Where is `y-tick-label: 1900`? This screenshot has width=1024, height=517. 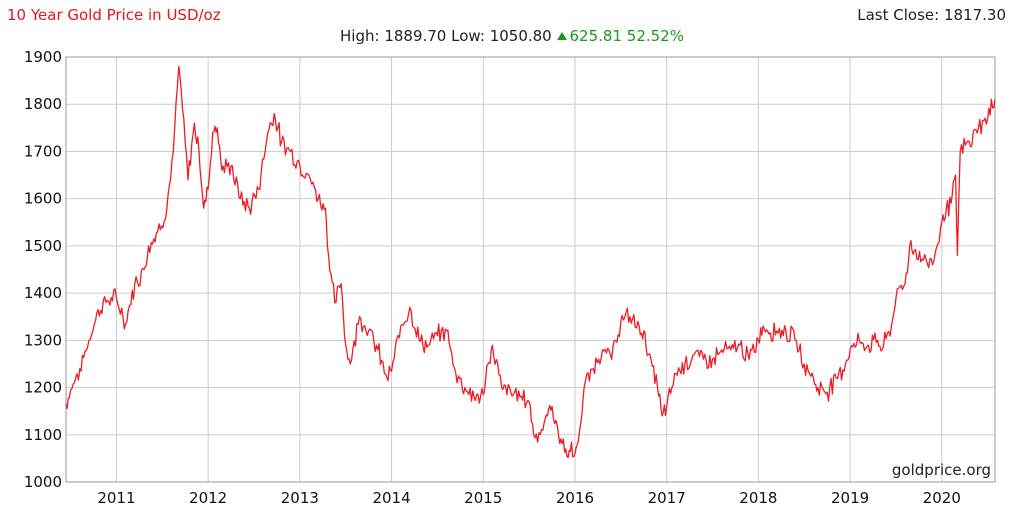
y-tick-label: 1900 is located at coordinates (43, 57).